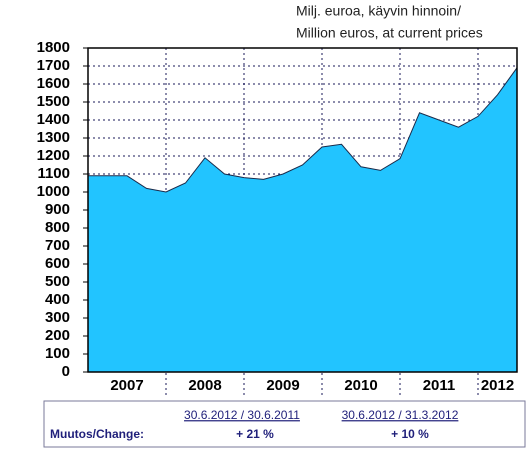  I want to click on x-tick-label: 2009, so click(282, 385).